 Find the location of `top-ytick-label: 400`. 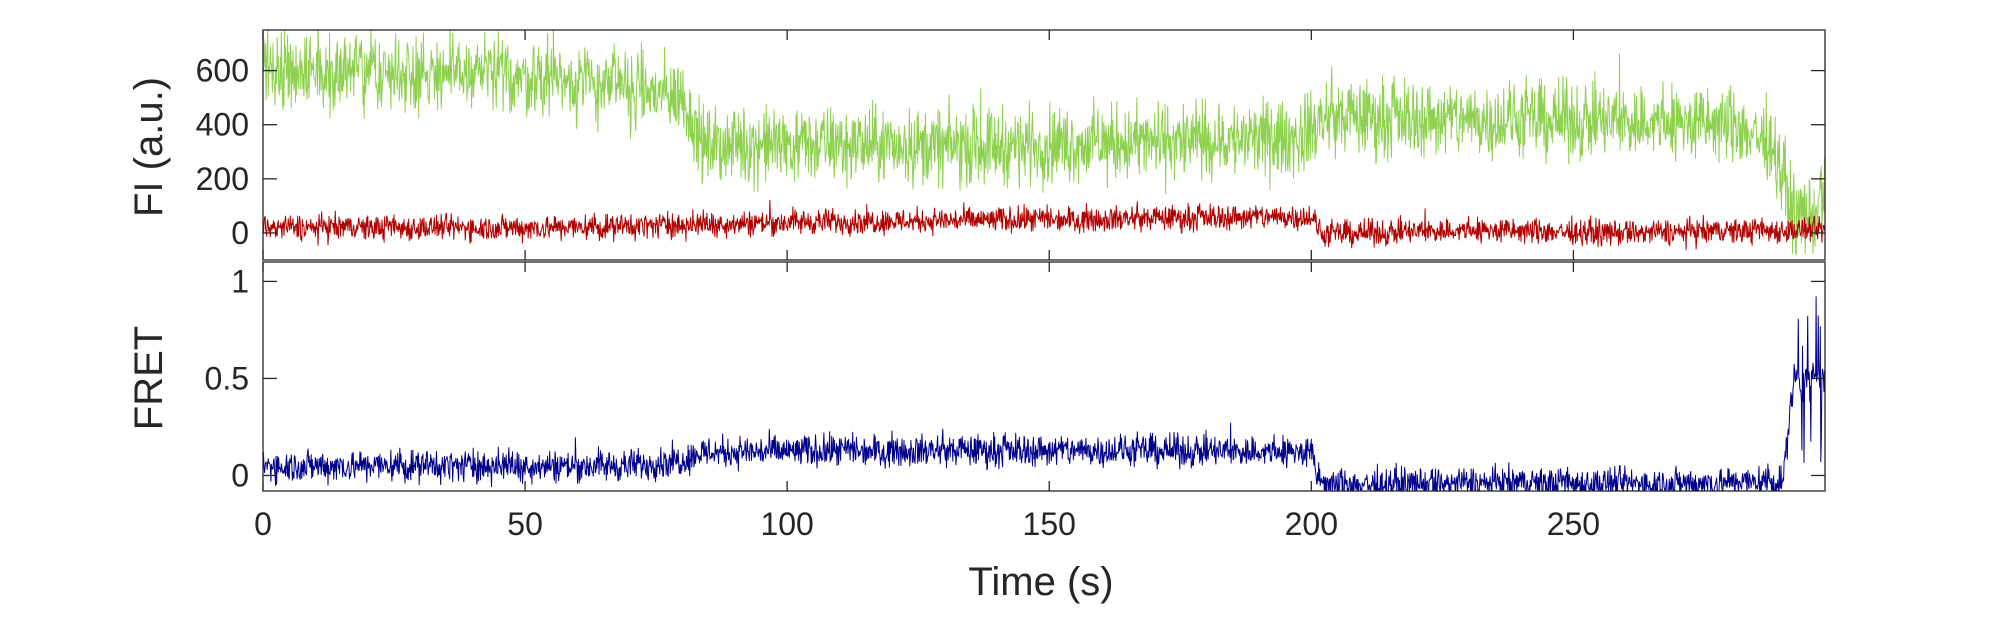

top-ytick-label: 400 is located at coordinates (222, 125).